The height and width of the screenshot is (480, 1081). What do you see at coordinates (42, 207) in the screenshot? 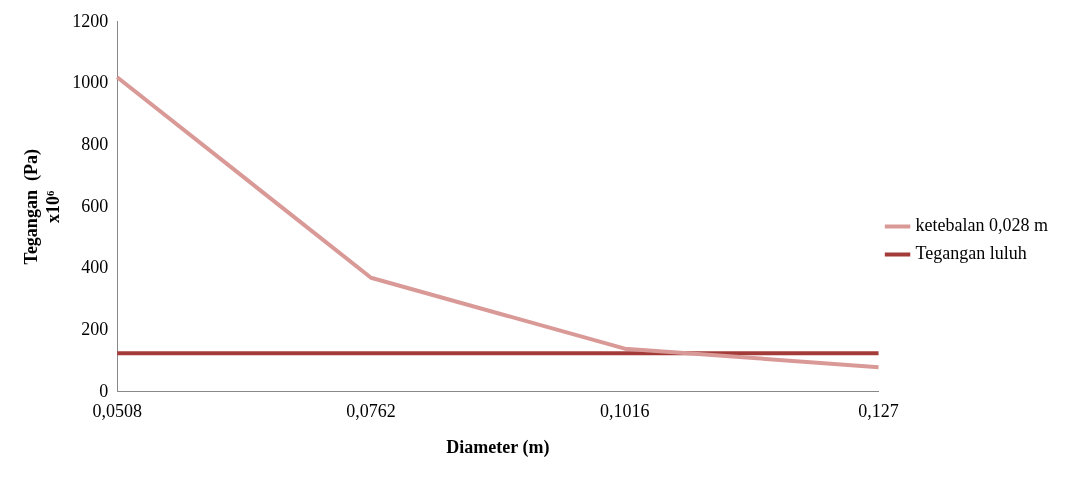
I see `y-axis-title: Tegangan (Pa) x10⁶` at bounding box center [42, 207].